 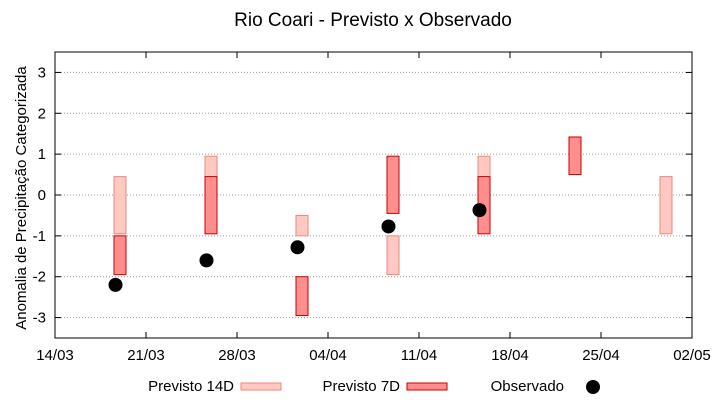 I want to click on x-tick-label: 25/04, so click(x=601, y=355).